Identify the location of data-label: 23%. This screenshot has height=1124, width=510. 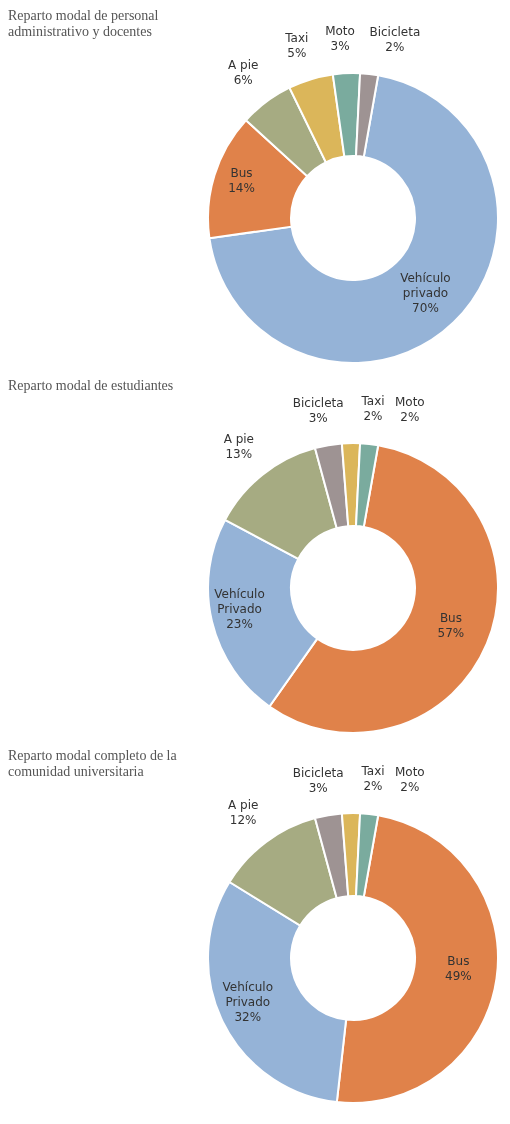
(239, 623).